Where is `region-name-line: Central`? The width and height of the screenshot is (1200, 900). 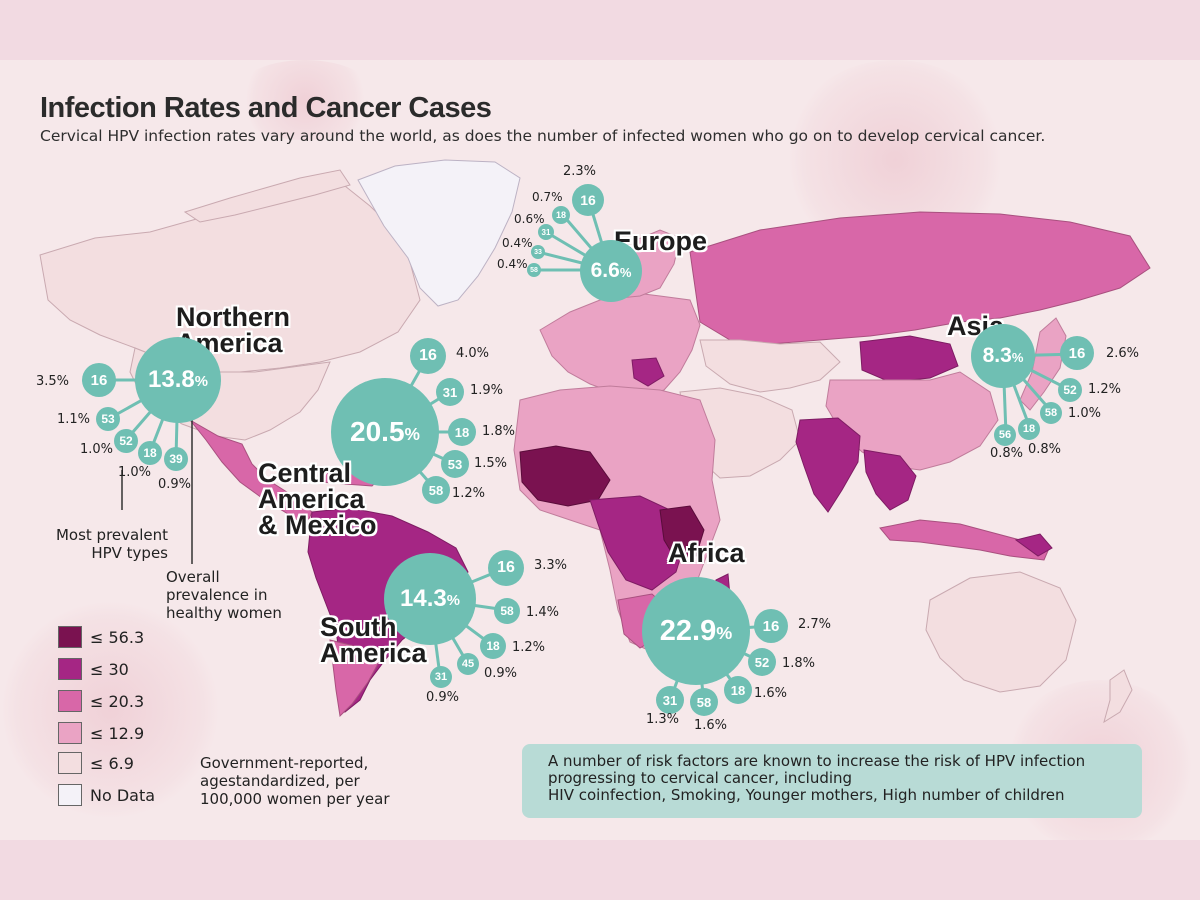 region-name-line: Central is located at coordinates (305, 473).